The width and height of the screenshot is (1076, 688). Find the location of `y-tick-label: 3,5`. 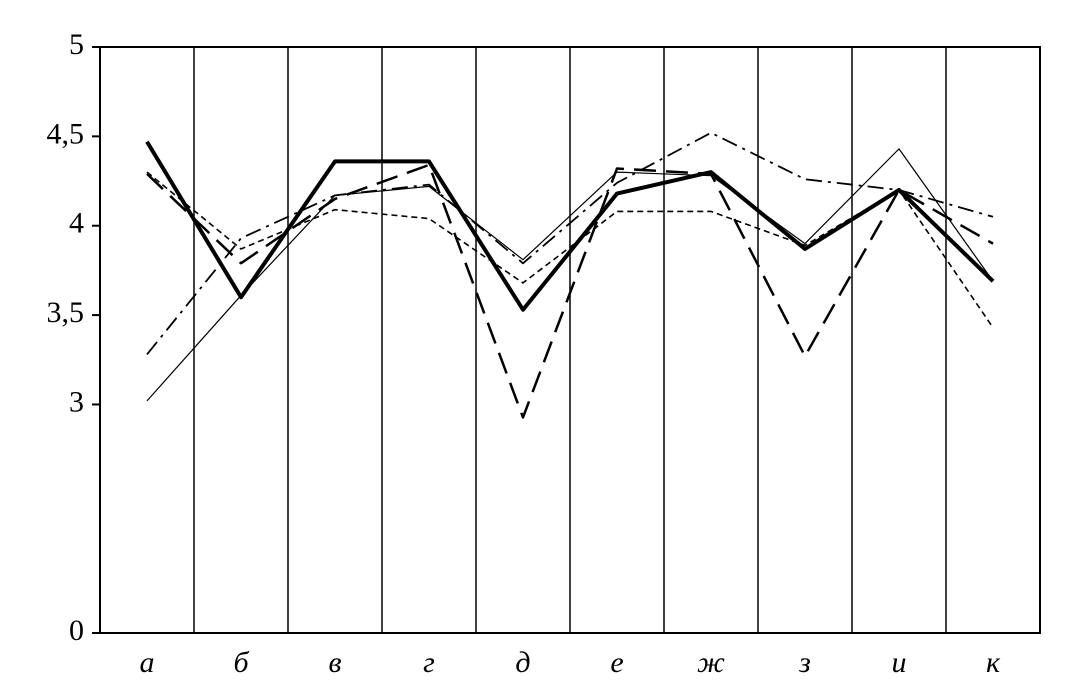

y-tick-label: 3,5 is located at coordinates (66, 312).